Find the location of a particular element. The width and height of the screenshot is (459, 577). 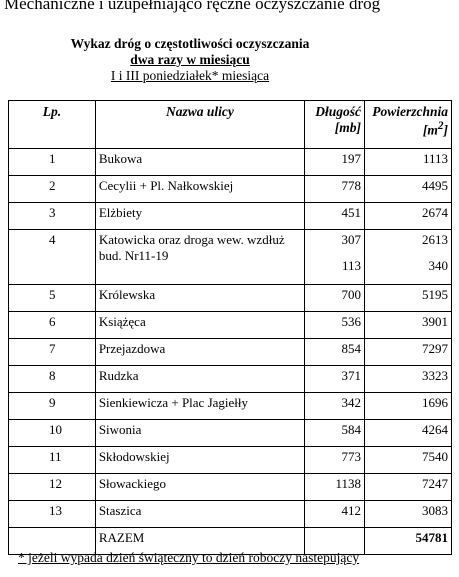

area-cell: 5195 is located at coordinates (408, 298).